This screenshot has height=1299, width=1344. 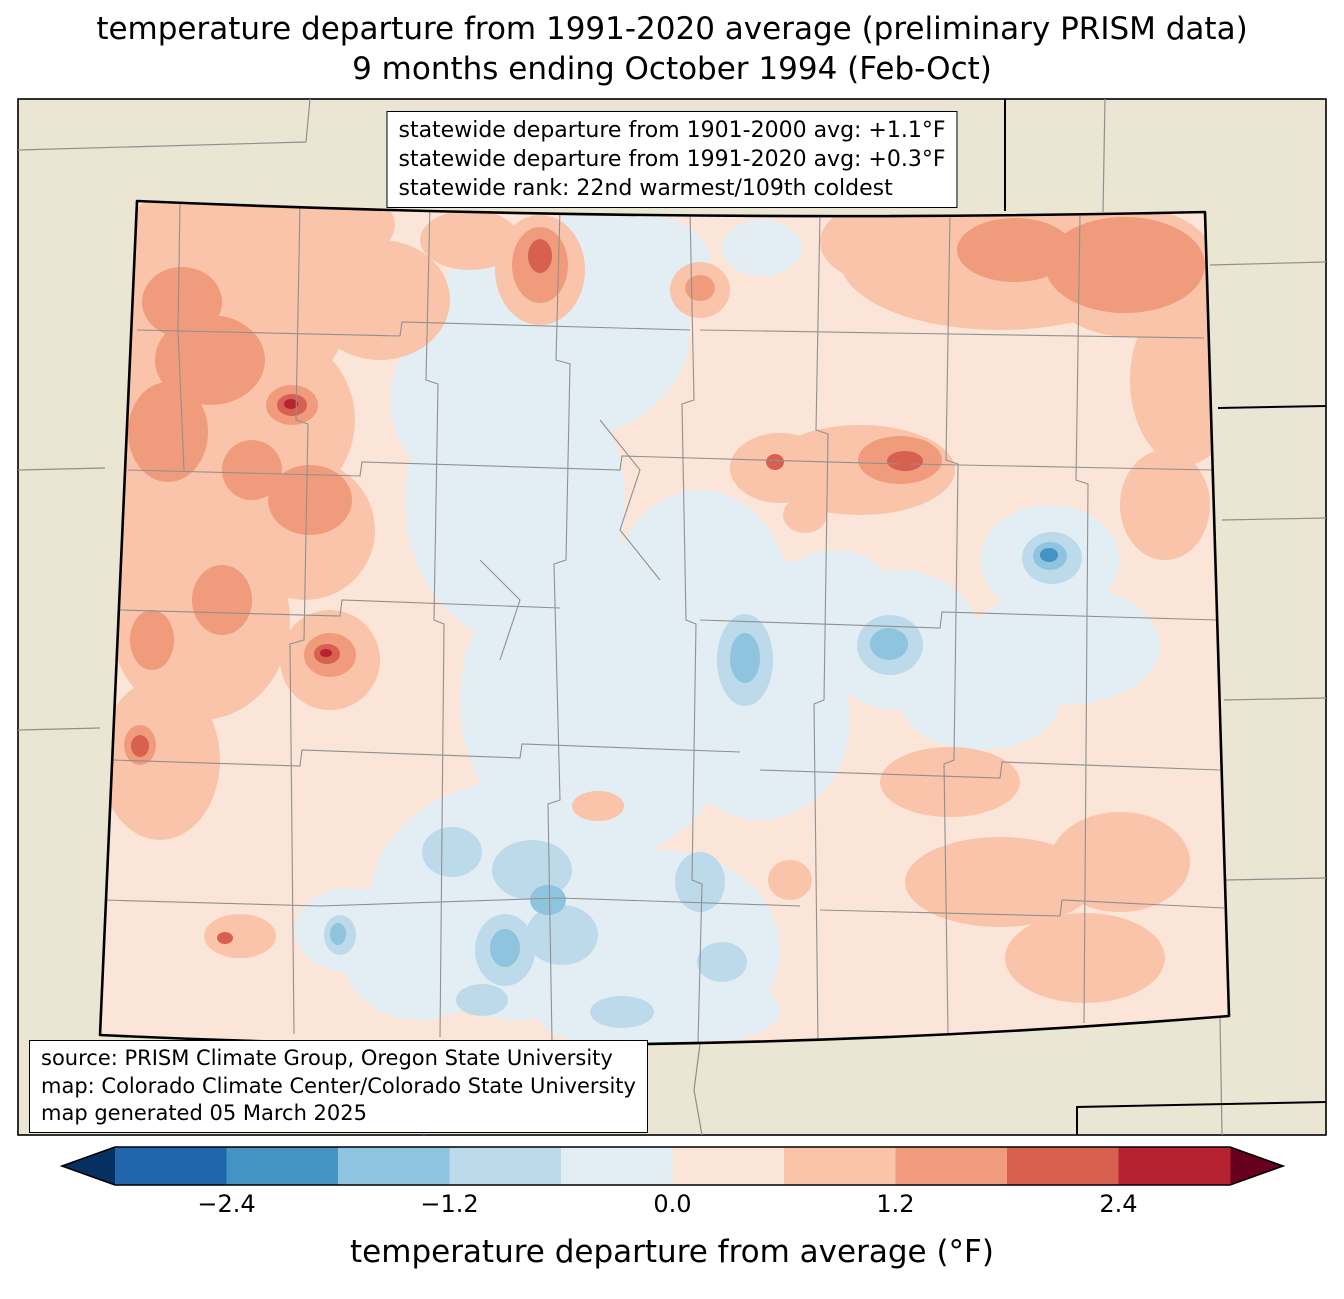 What do you see at coordinates (204, 1113) in the screenshot?
I see `generated-date-line: map generated 05 March 2025` at bounding box center [204, 1113].